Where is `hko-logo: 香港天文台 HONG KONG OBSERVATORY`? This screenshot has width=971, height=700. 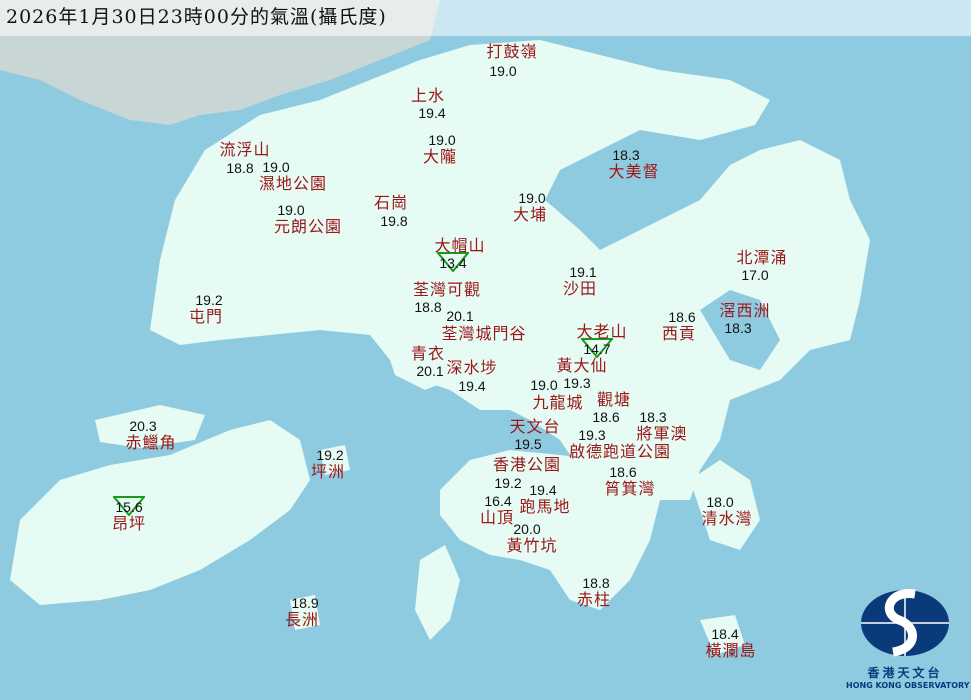
hko-logo: 香港天文台 HONG KONG OBSERVATORY is located at coordinates (908, 644).